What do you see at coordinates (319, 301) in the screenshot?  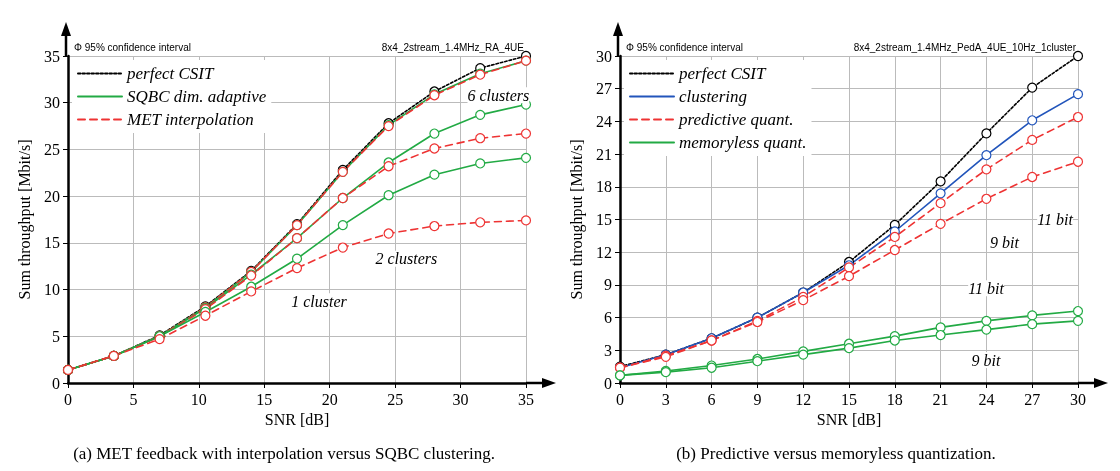 I see `annotation: 1 cluster` at bounding box center [319, 301].